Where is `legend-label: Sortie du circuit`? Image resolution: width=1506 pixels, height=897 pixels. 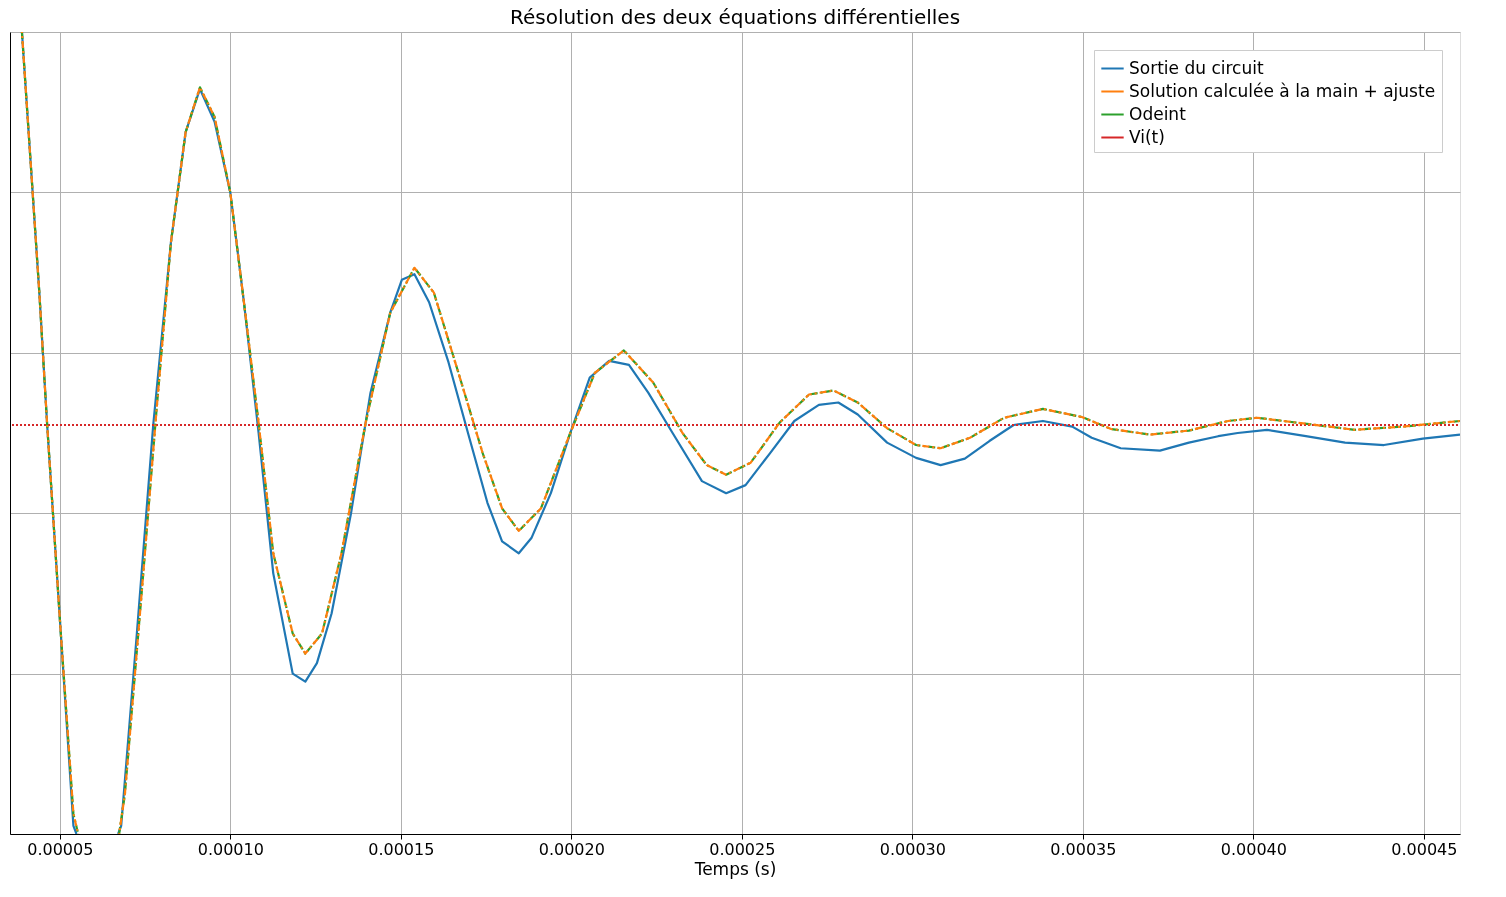
legend-label: Sortie du circuit is located at coordinates (1196, 67).